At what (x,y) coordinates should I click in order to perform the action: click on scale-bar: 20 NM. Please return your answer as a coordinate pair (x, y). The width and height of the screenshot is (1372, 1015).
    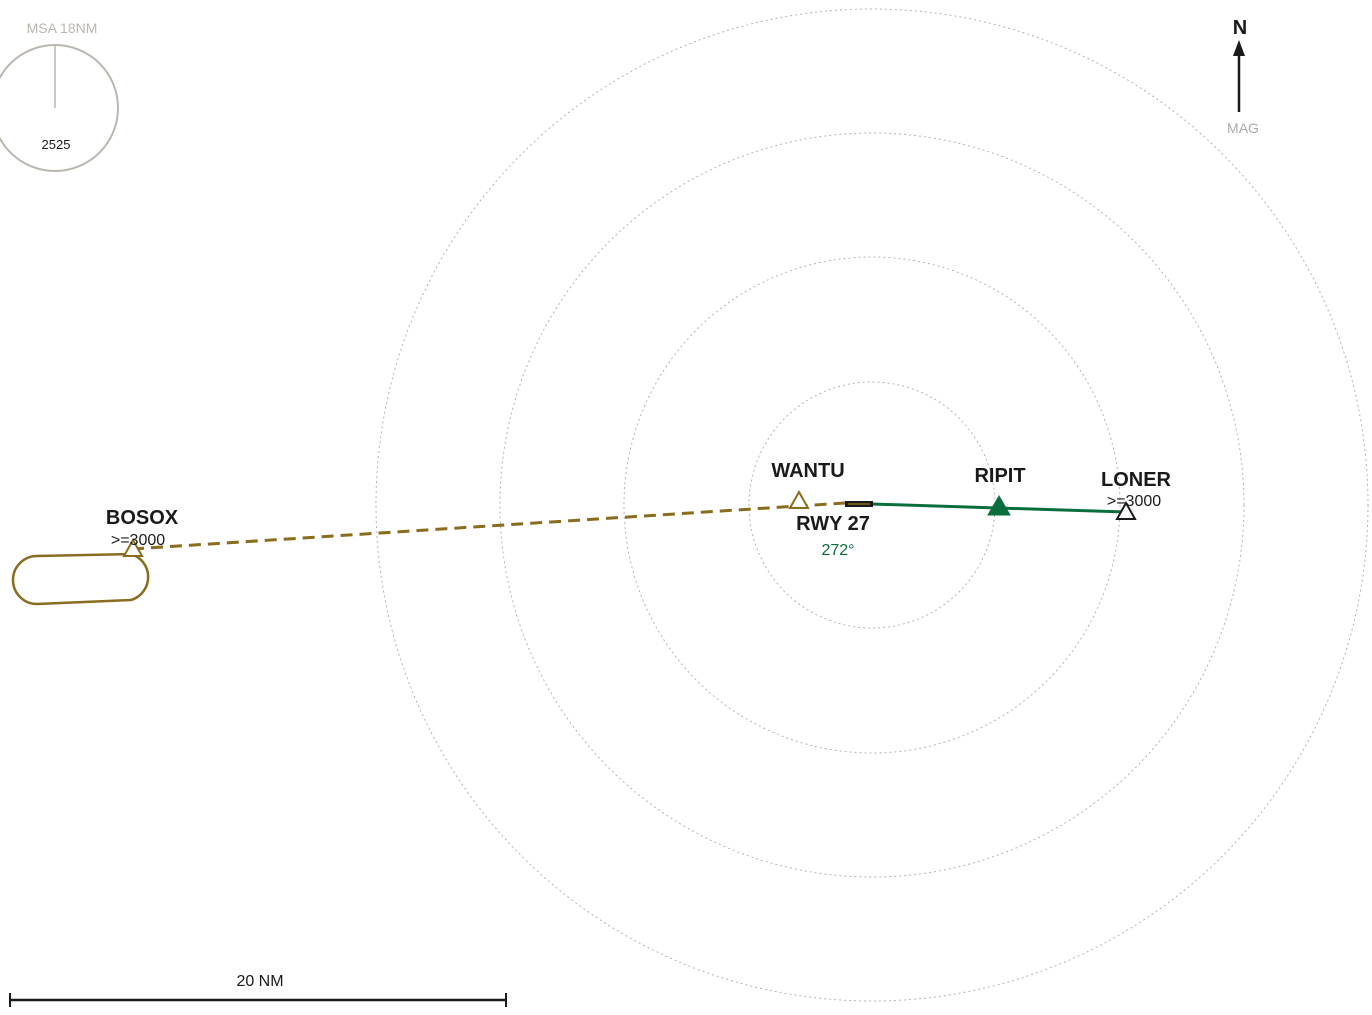
    Looking at the image, I should click on (258, 990).